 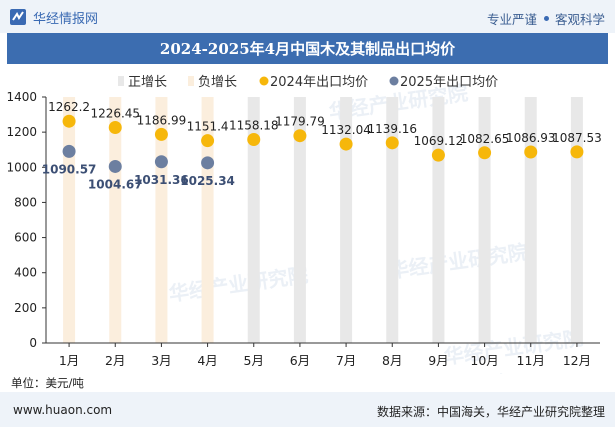 I want to click on y-tick-label: 600, so click(x=25, y=238).